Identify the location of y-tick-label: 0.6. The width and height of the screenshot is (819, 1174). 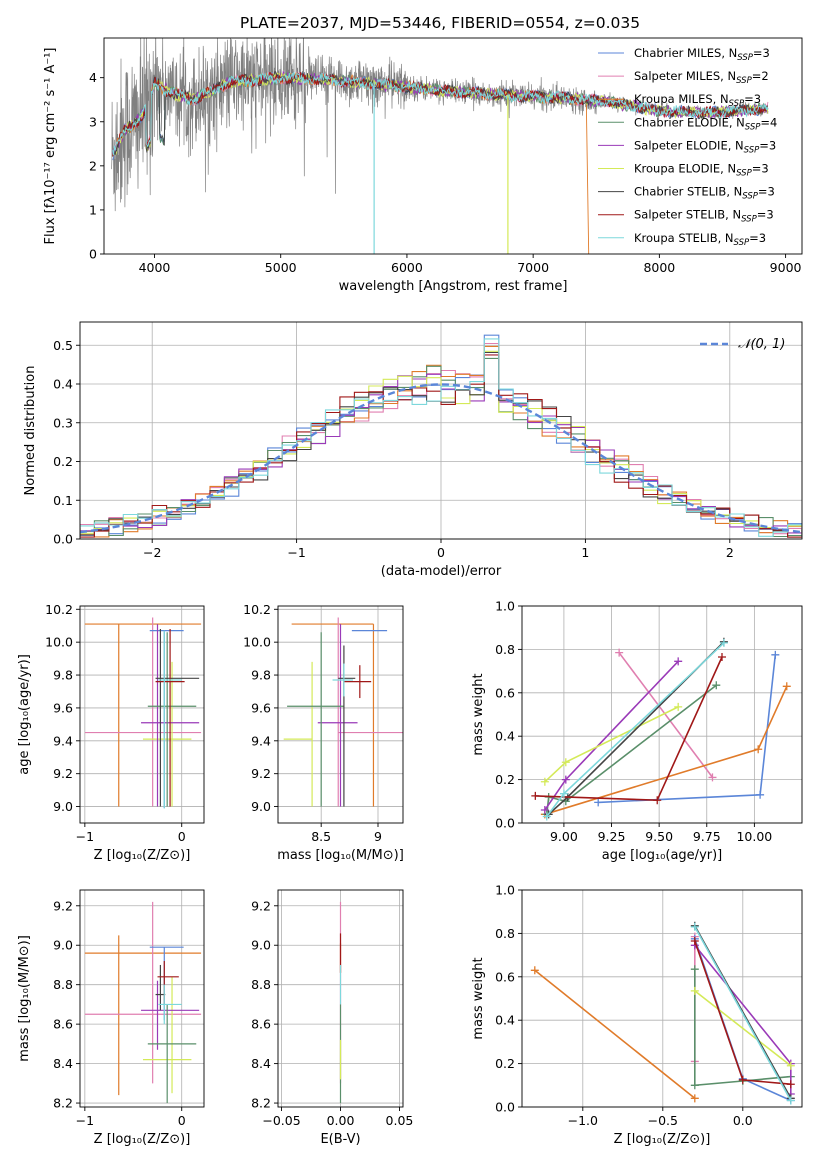
(505, 692).